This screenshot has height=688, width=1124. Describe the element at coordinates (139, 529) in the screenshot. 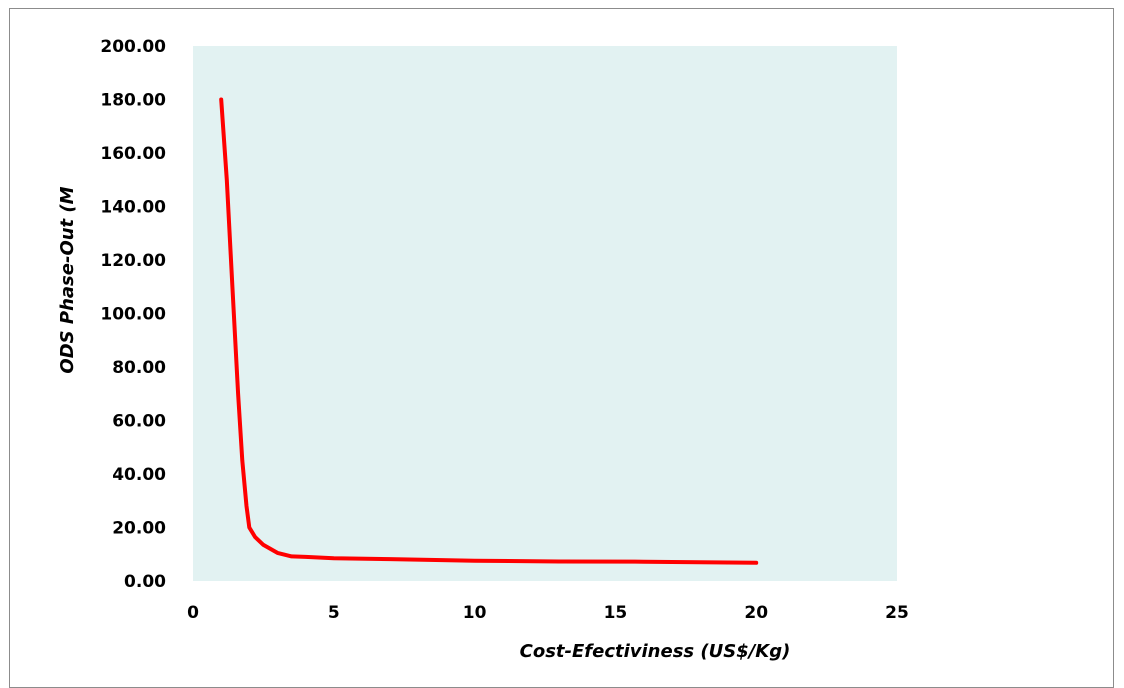

I see `y-tick-label: 20.00` at that location.